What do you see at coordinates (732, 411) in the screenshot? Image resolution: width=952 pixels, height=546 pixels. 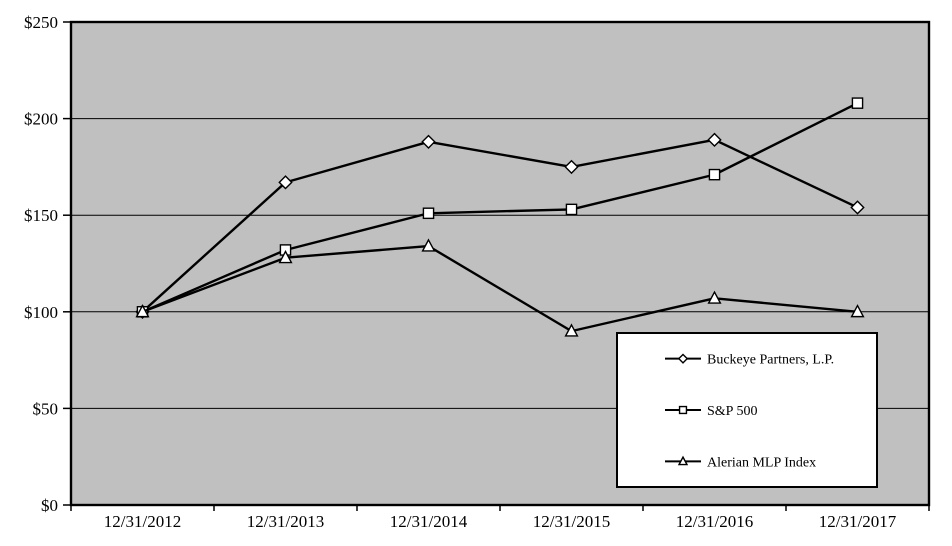 I see `legend-label: S&P 500` at bounding box center [732, 411].